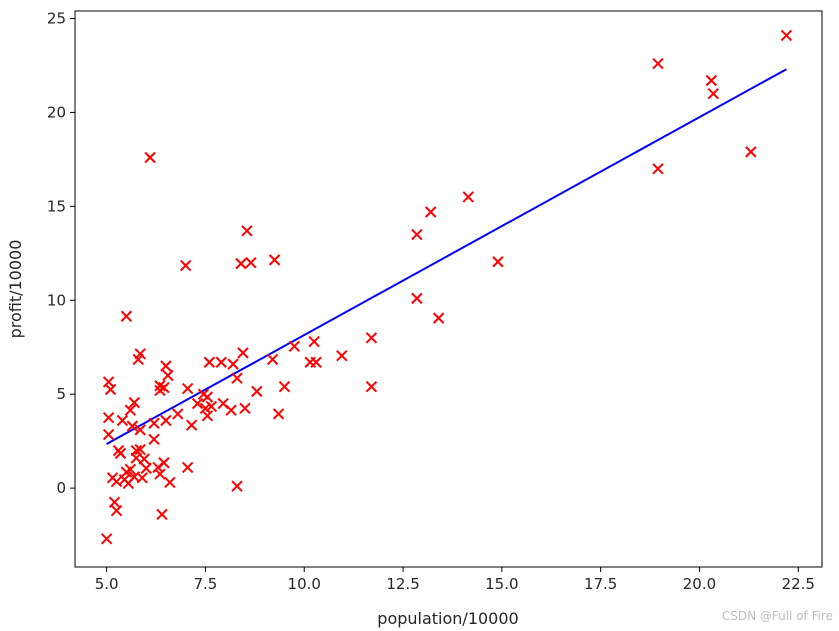 The image size is (839, 631). I want to click on y-tick-label: 25, so click(56, 19).